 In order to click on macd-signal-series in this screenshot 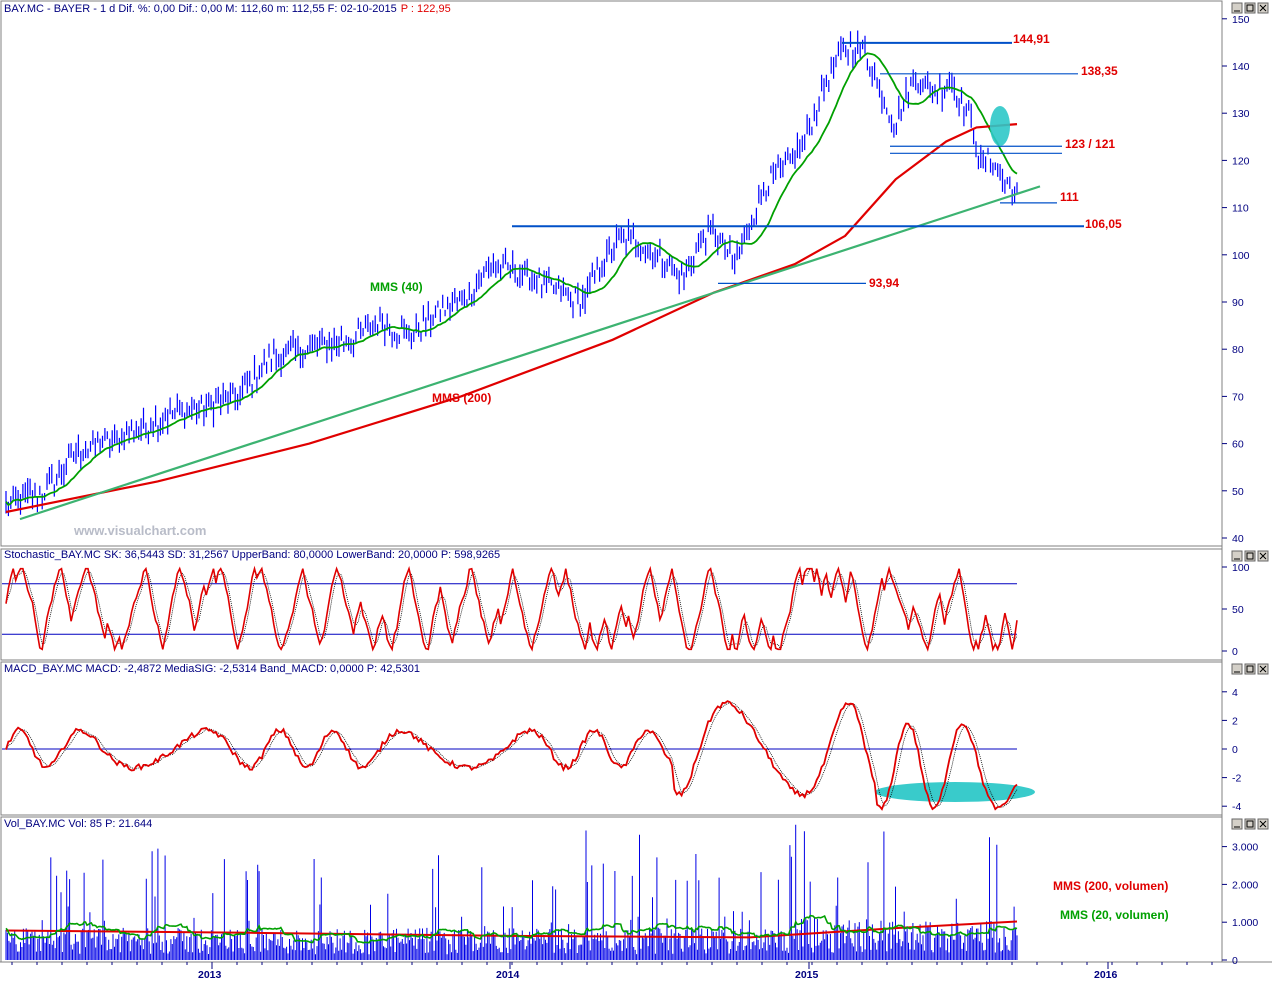, I will do `click(511, 754)`.